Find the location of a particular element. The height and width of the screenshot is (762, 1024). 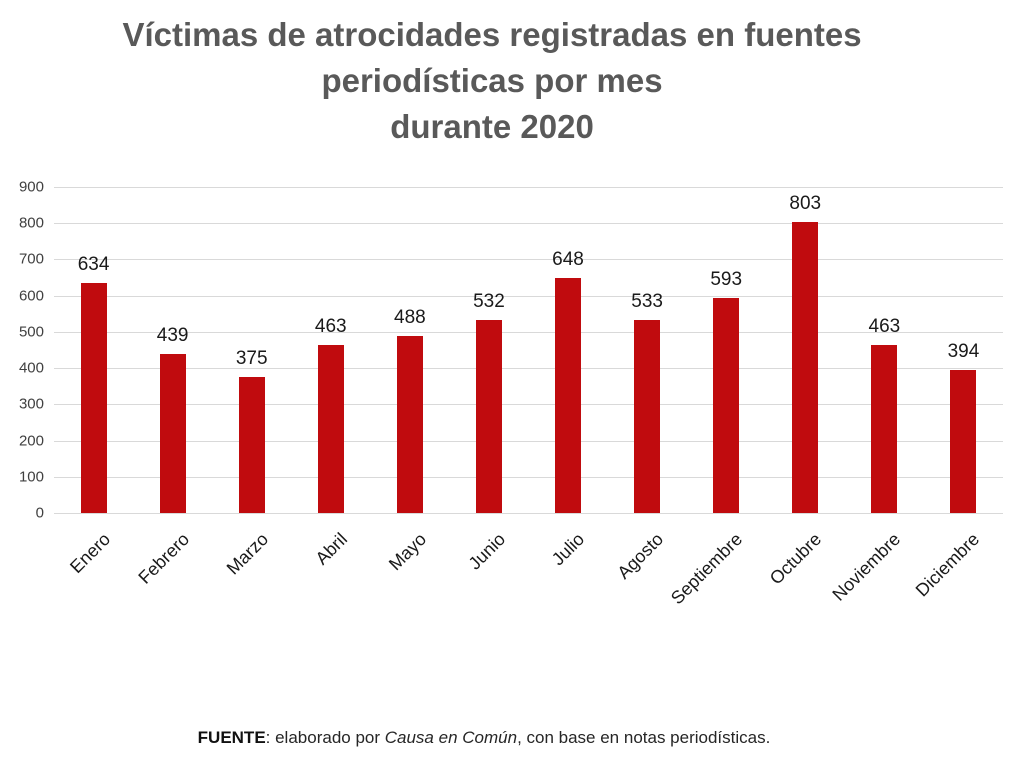

value-label-septiembre: 593 is located at coordinates (726, 280).